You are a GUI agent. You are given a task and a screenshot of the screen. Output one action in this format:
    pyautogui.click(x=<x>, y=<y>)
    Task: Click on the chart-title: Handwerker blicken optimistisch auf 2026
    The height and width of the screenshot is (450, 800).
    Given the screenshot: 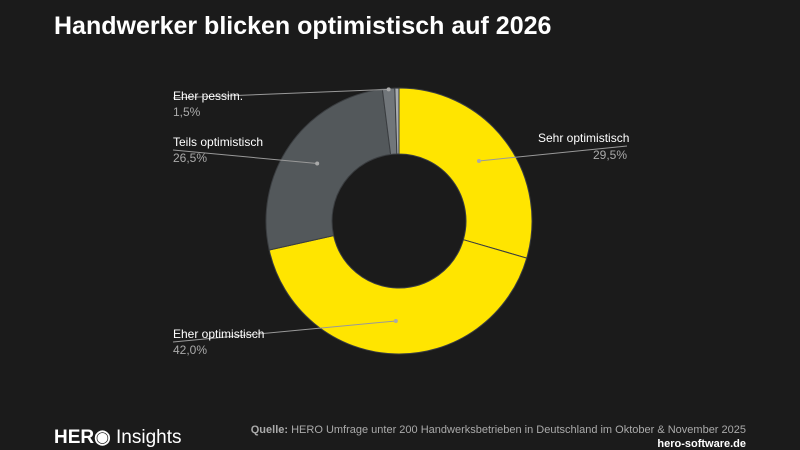 What is the action you would take?
    pyautogui.click(x=303, y=26)
    